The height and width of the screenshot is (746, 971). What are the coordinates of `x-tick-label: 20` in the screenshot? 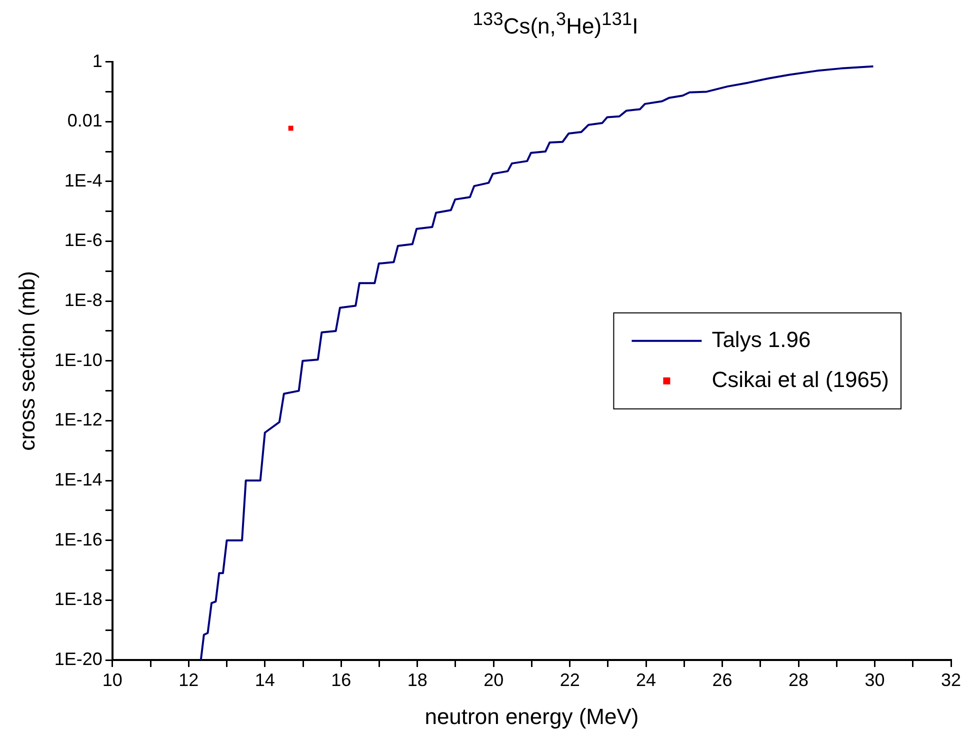 It's located at (494, 680).